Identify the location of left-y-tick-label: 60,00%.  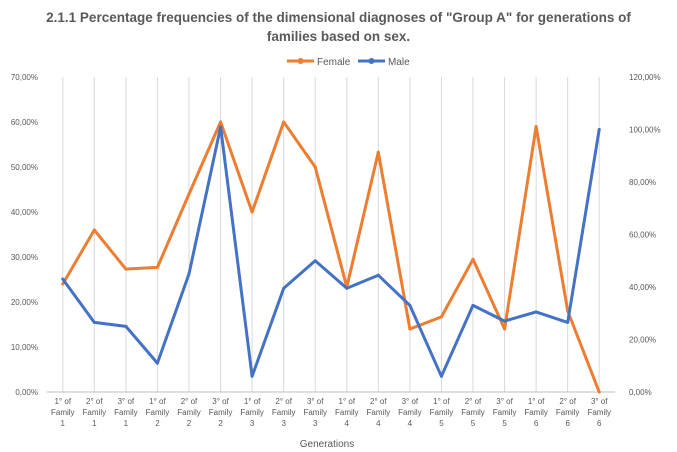
(24, 122).